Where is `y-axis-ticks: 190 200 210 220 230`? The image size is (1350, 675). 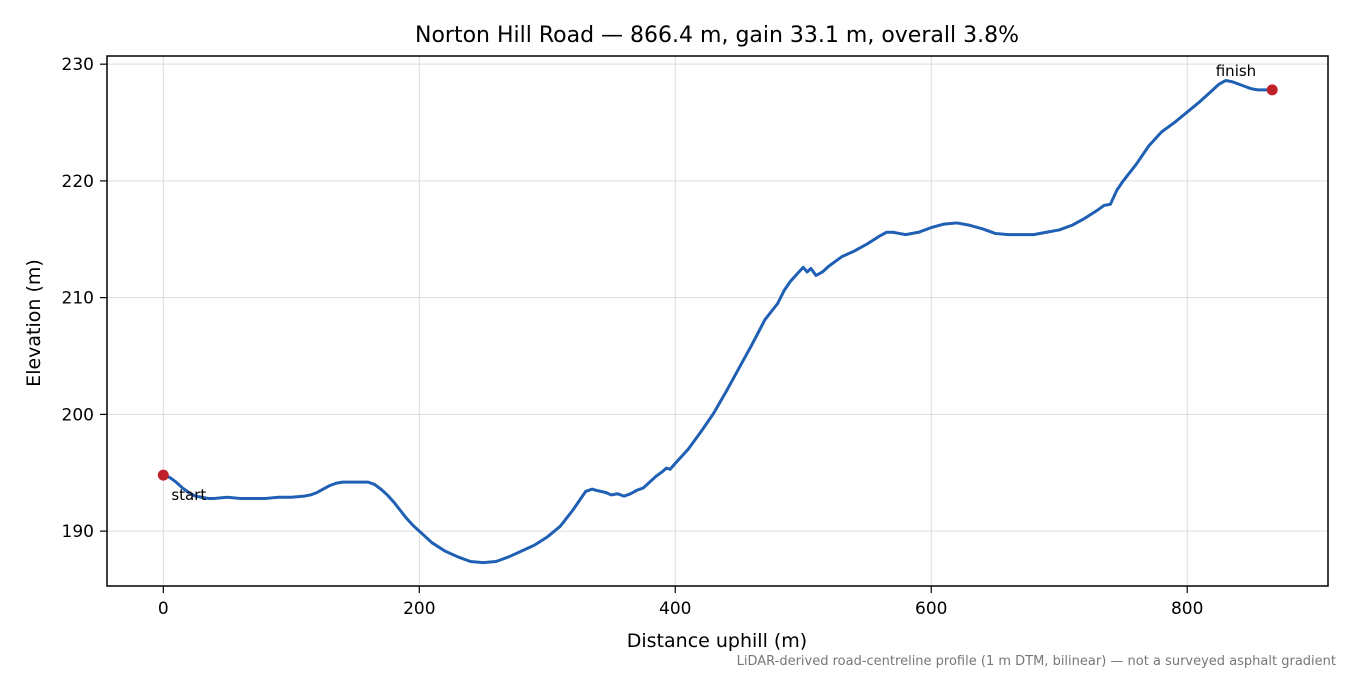 y-axis-ticks: 190 200 210 220 230 is located at coordinates (84, 298).